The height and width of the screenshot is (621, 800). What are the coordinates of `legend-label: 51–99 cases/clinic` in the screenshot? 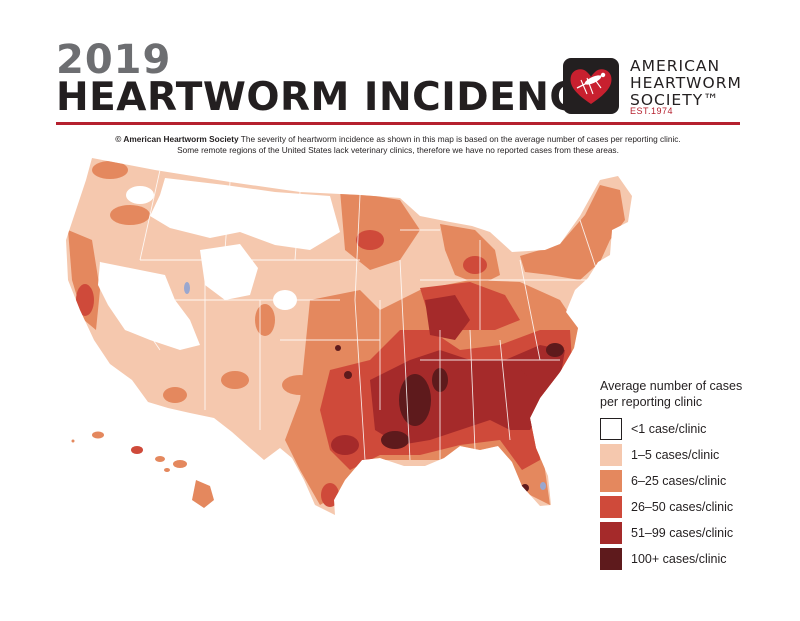 It's located at (682, 533).